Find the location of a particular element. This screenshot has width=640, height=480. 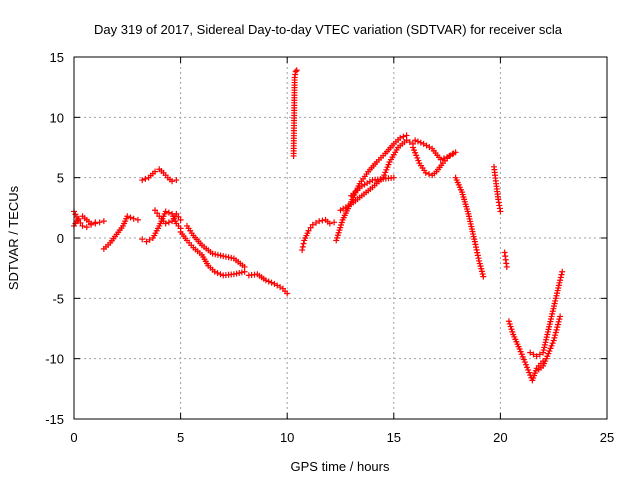

y-tick-label: 5 is located at coordinates (60, 178).